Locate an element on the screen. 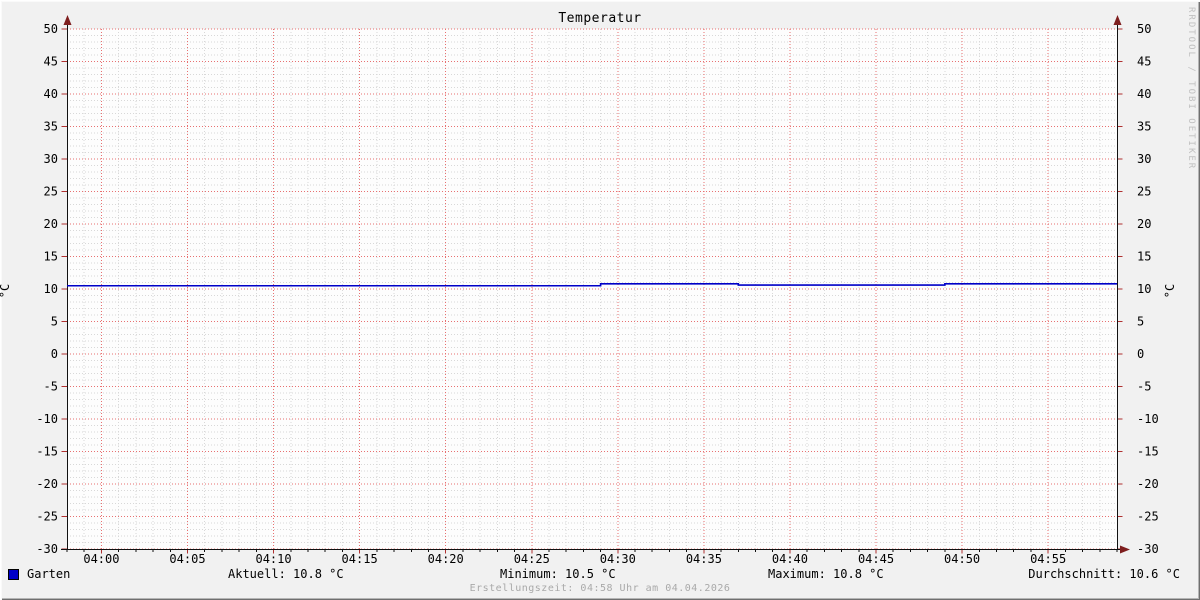  y-axis-label-right: -25 is located at coordinates (1148, 517).